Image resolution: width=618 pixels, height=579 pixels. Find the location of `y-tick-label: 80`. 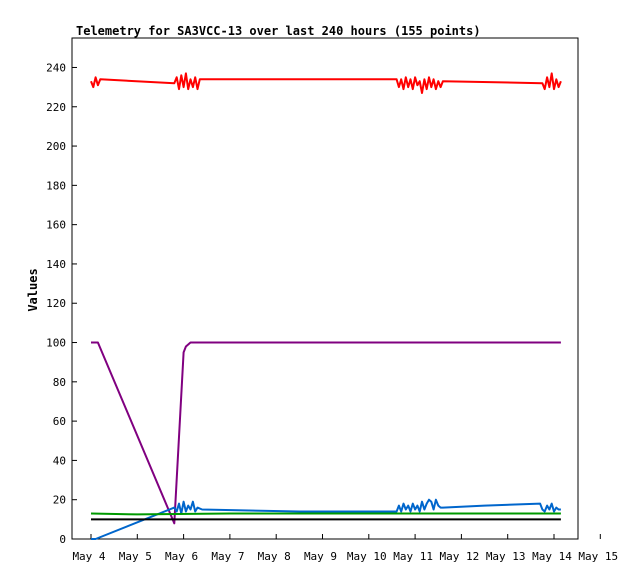

y-tick-label: 80 is located at coordinates (59, 382).